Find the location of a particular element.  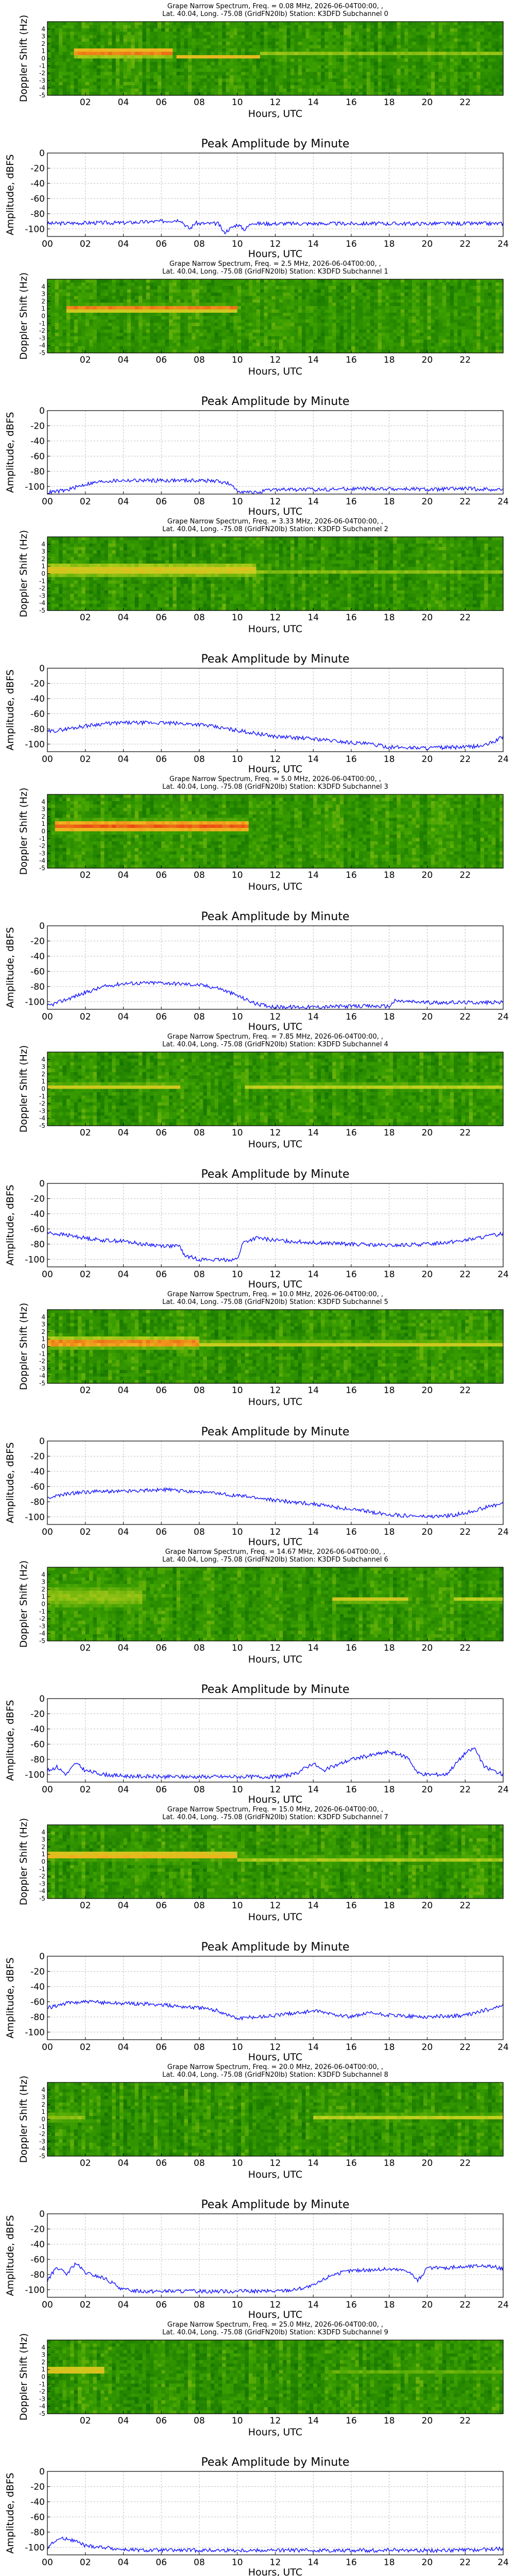

x-tick-label: 20 is located at coordinates (428, 244).